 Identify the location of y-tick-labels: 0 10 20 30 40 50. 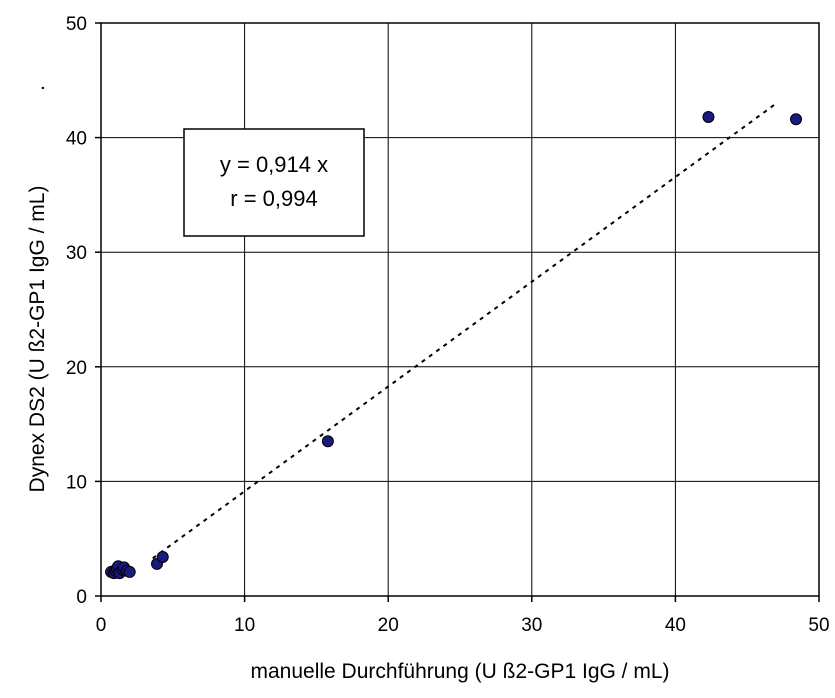
(83, 311).